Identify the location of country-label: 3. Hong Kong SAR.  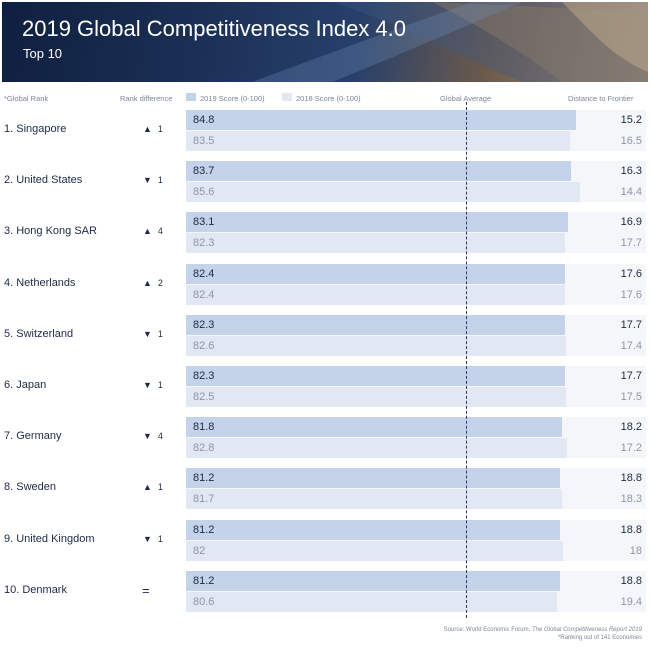
(50, 231).